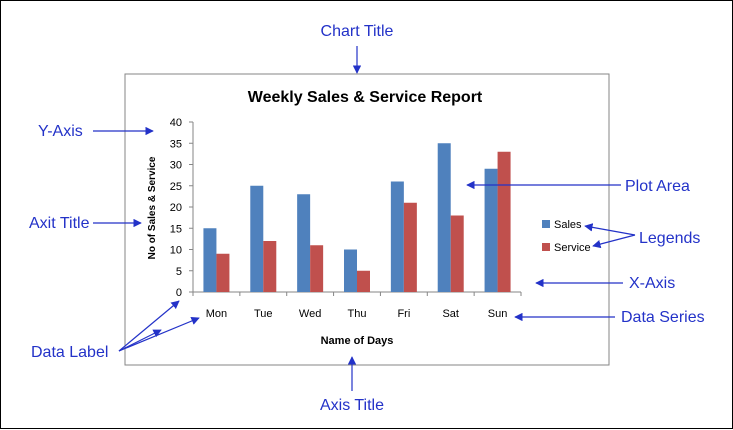 The image size is (733, 430). What do you see at coordinates (444, 217) in the screenshot?
I see `bar-sales-sat` at bounding box center [444, 217].